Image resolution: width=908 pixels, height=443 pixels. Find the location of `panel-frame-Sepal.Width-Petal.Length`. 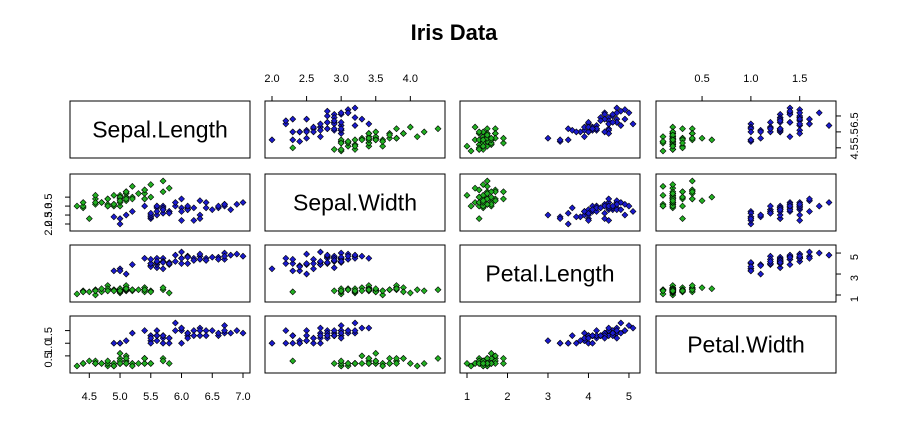

panel-frame-Sepal.Width-Petal.Length is located at coordinates (550, 202).